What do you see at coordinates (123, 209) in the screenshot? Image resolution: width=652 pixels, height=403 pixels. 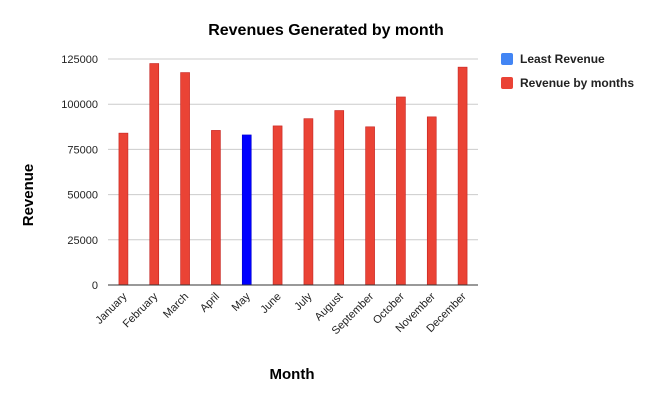 I see `bar-january` at bounding box center [123, 209].